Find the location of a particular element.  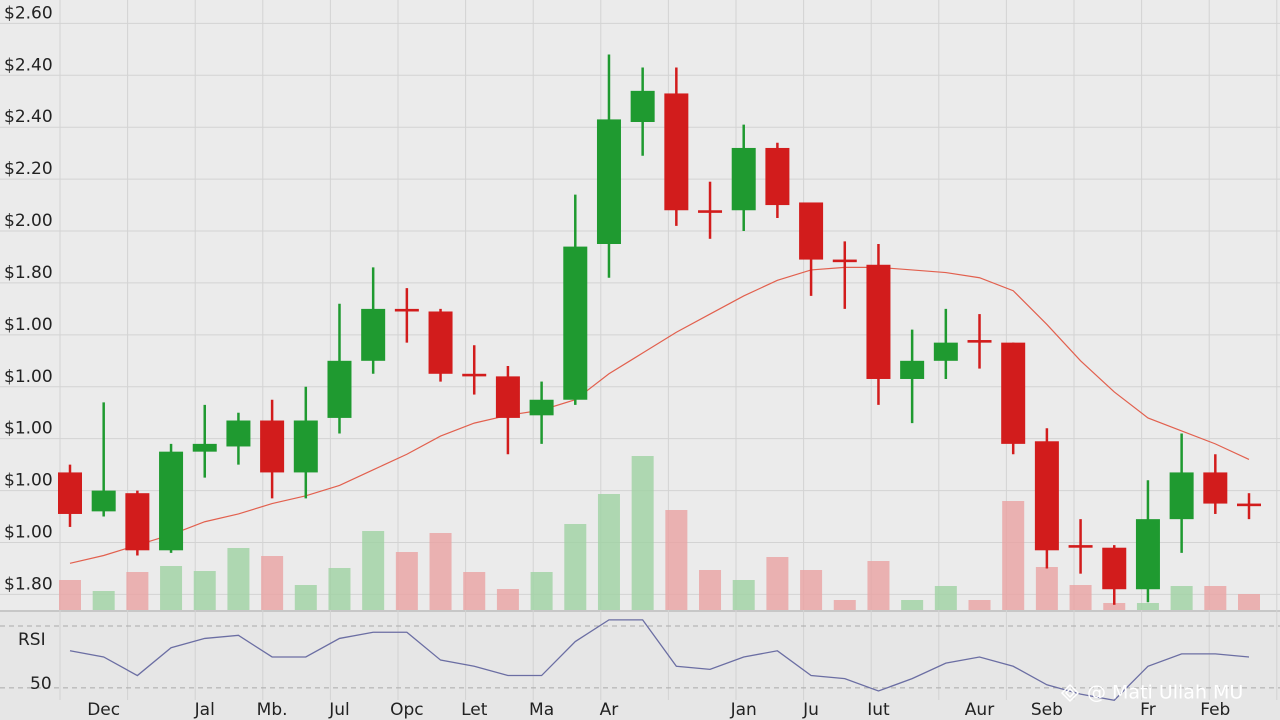

rsi-line is located at coordinates (659, 660).